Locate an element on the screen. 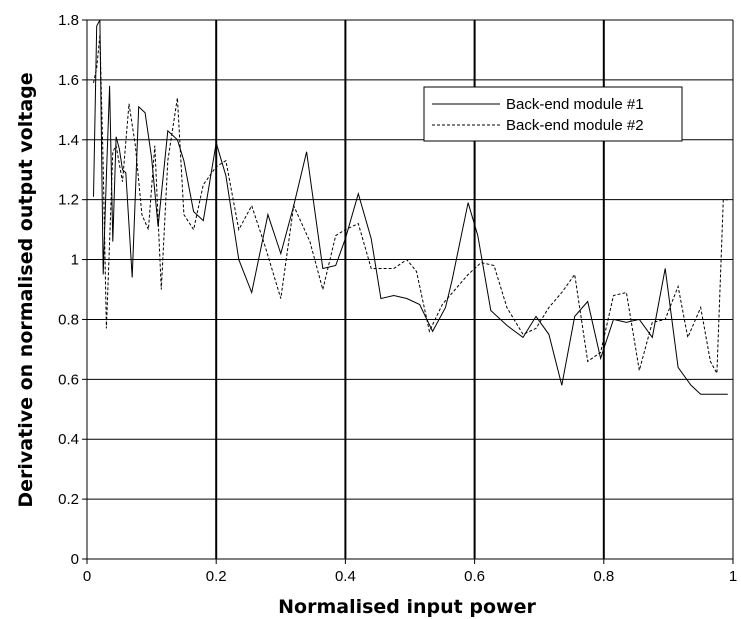 Image resolution: width=741 pixels, height=619 pixels. y-tick-label: 0.4 is located at coordinates (68, 439).